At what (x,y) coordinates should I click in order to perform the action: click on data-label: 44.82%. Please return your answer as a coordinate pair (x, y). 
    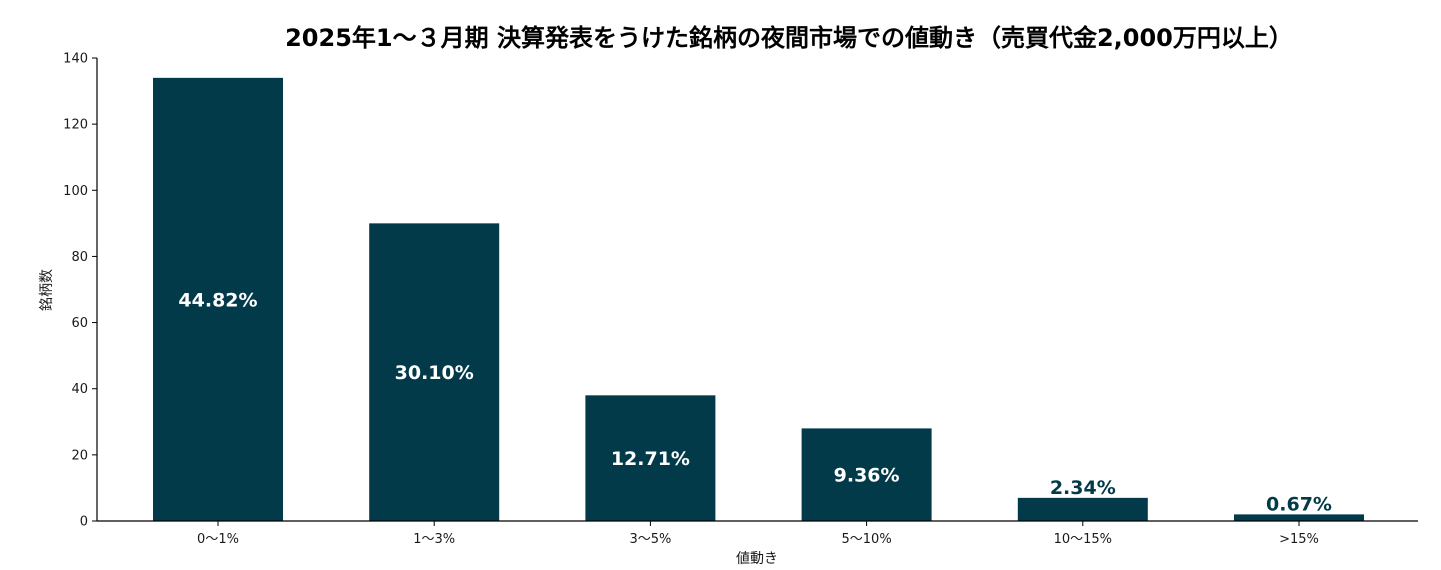
    Looking at the image, I should click on (217, 300).